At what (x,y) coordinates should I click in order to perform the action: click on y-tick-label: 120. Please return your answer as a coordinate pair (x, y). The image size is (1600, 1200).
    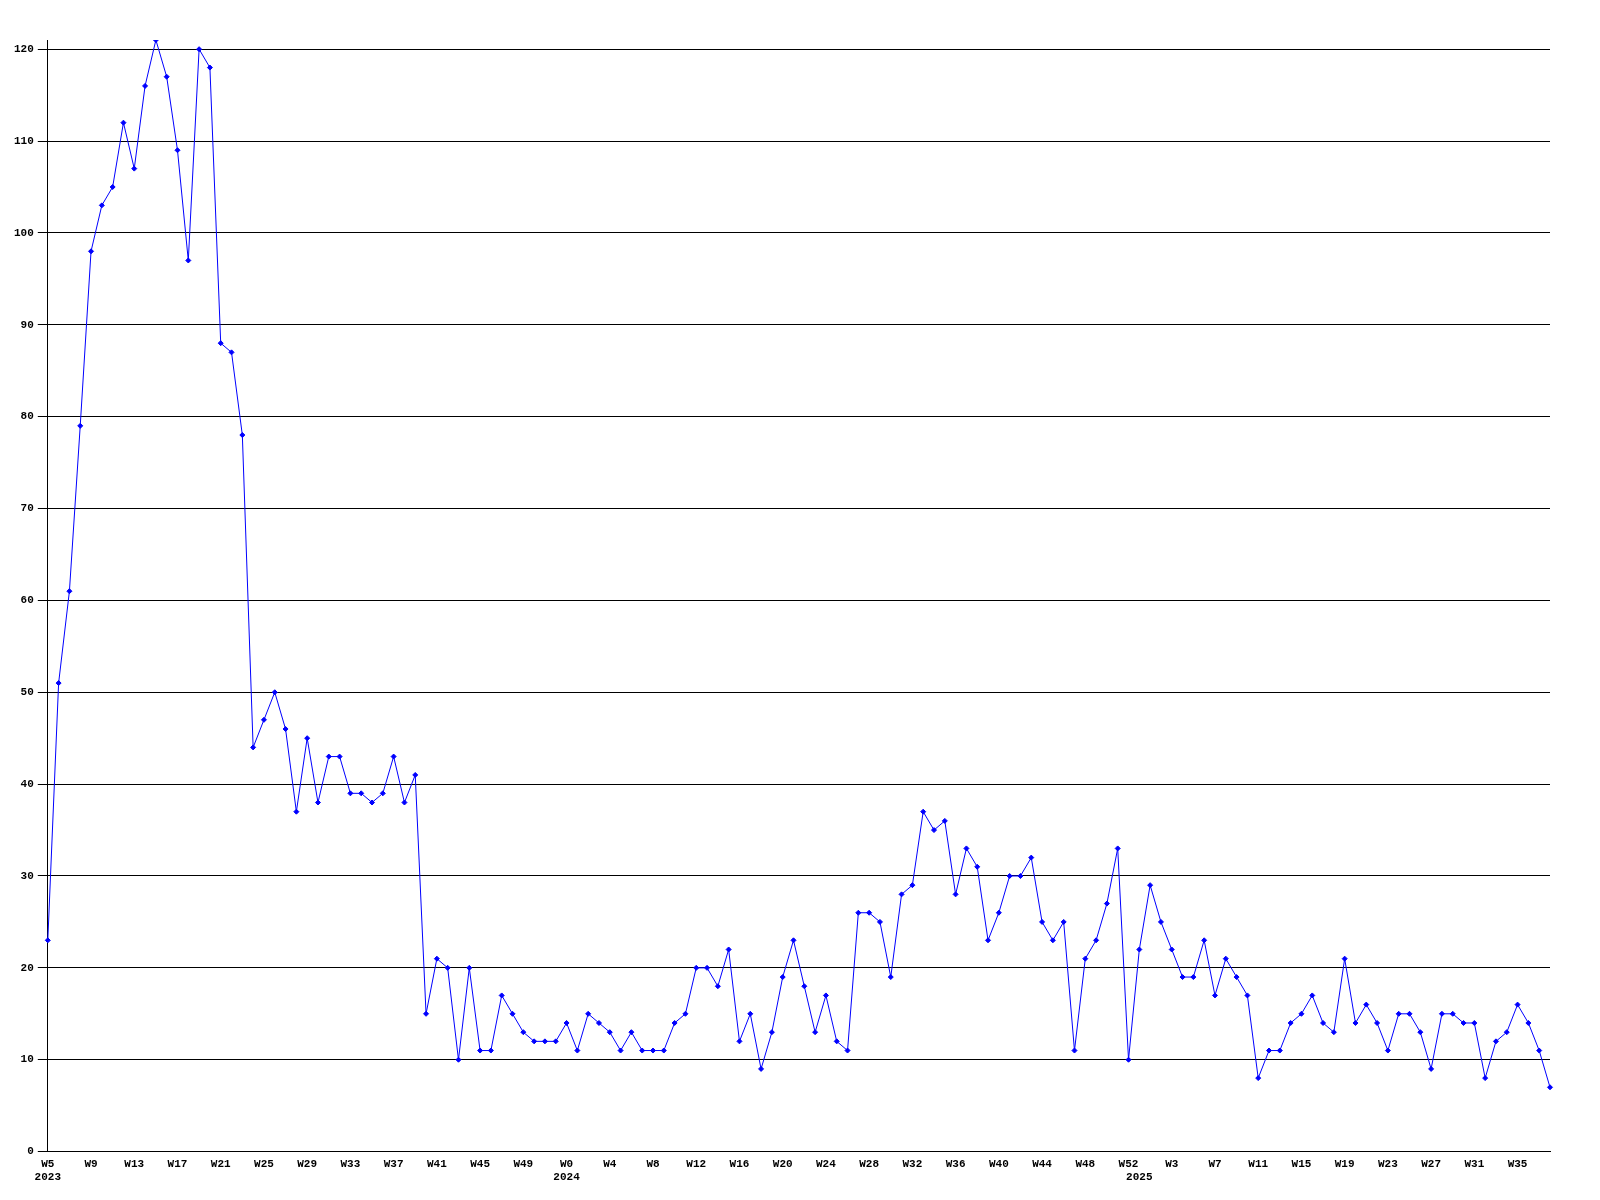
    Looking at the image, I should click on (23, 48).